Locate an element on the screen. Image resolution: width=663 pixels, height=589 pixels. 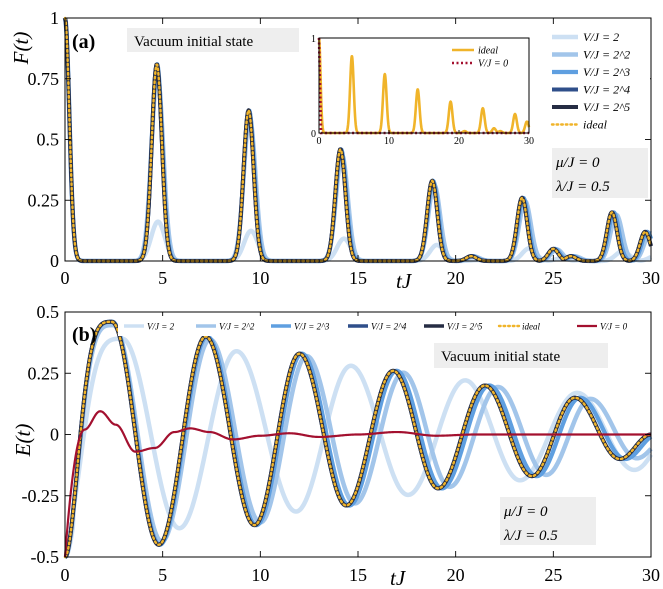
panel-a-legend-label: V/J = 2^3 is located at coordinates (606, 72).